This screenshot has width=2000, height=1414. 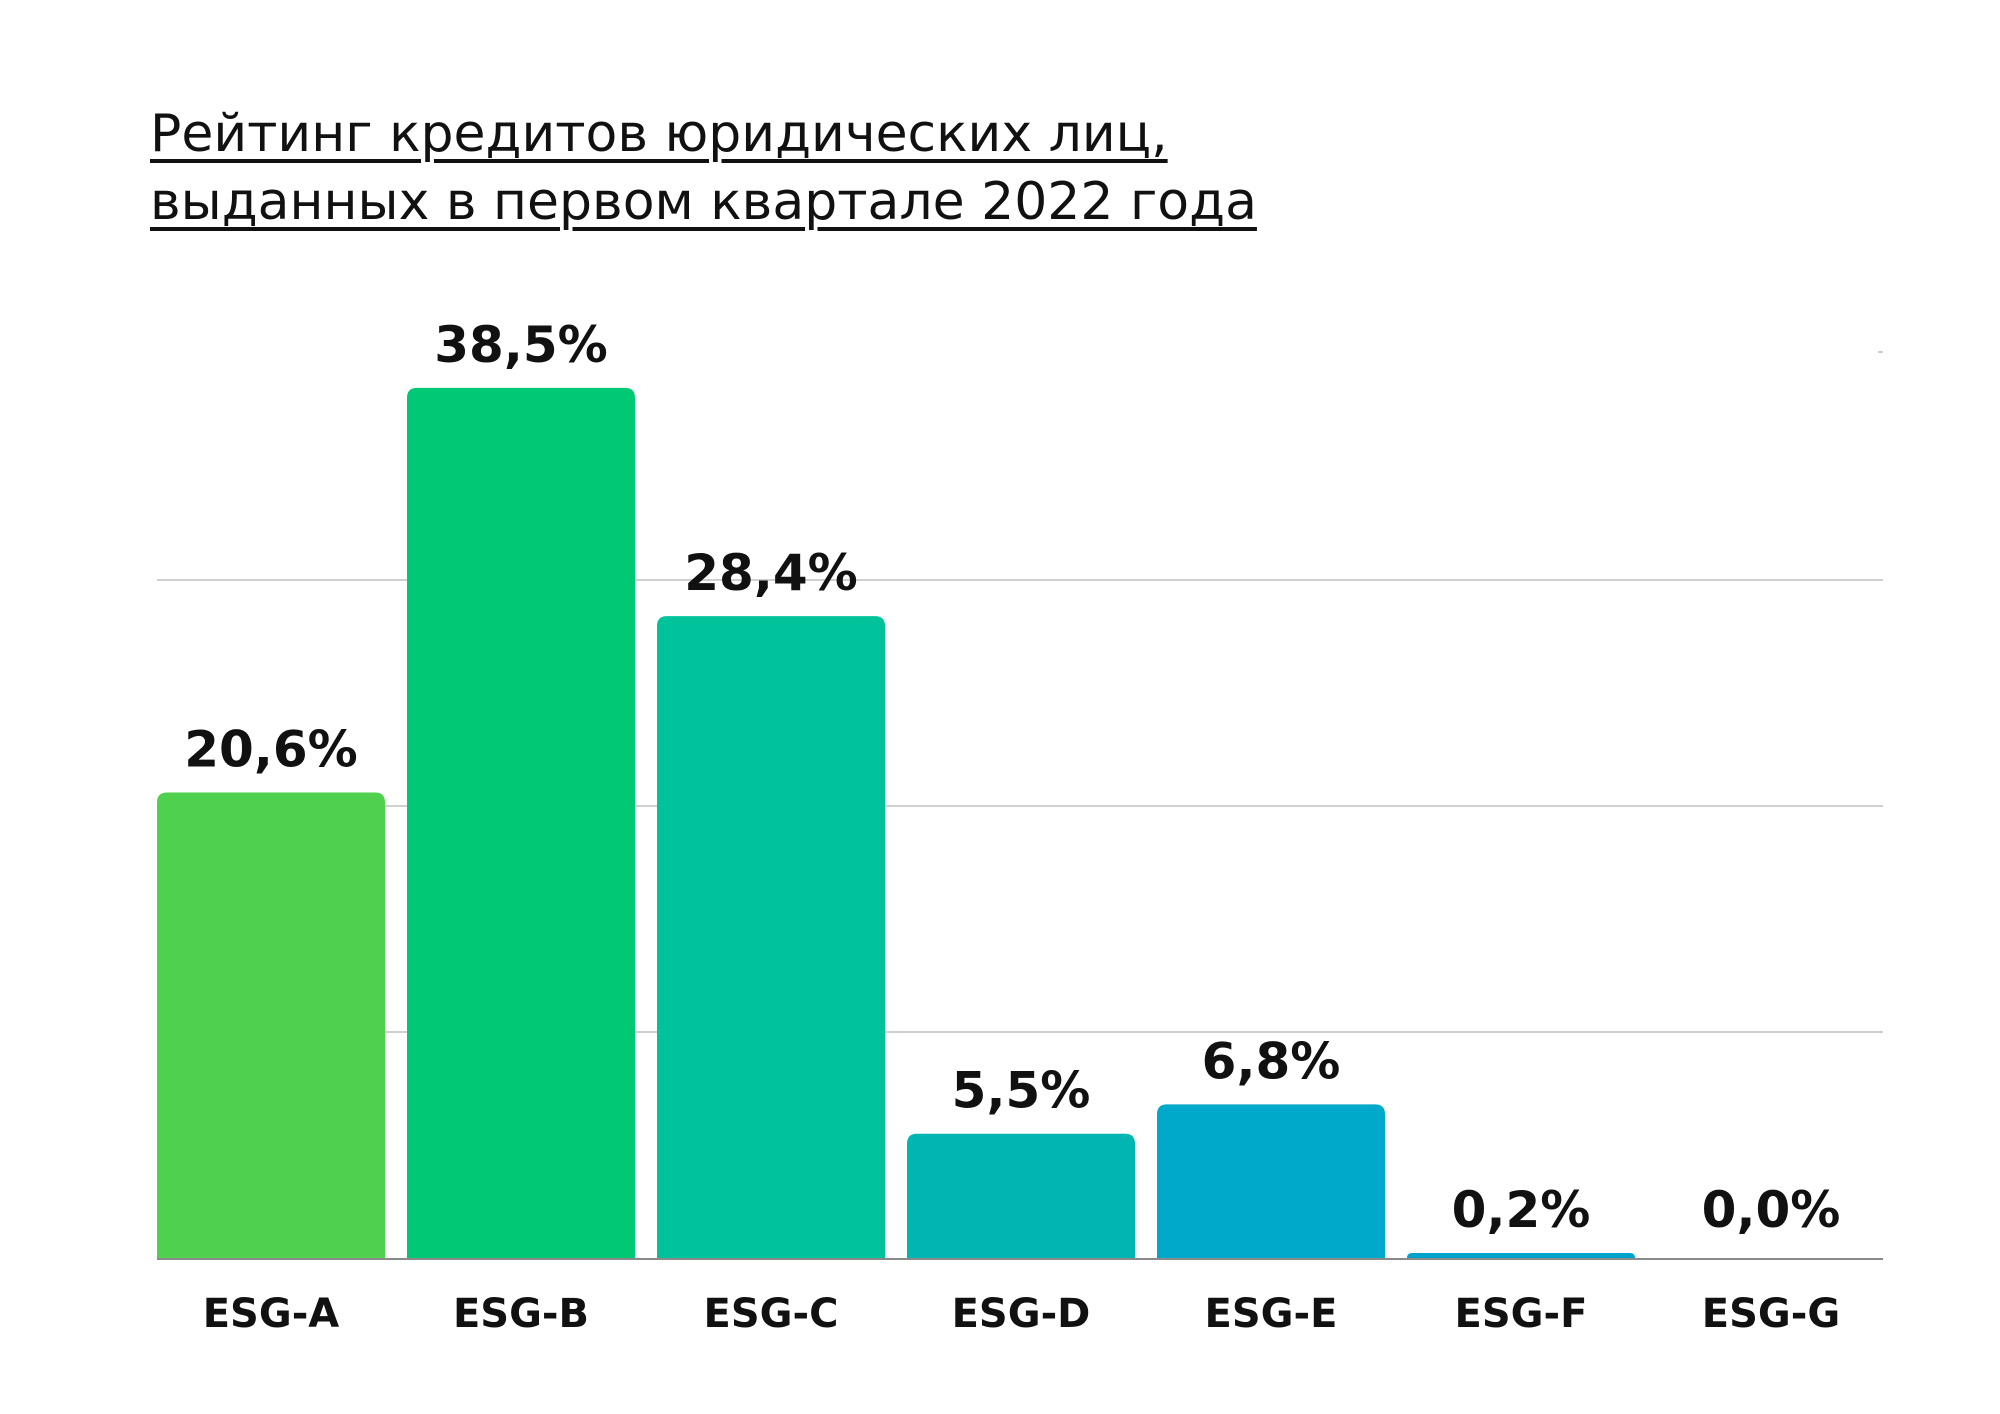 I want to click on value-label-esg-g: 0,0%, so click(x=1771, y=1210).